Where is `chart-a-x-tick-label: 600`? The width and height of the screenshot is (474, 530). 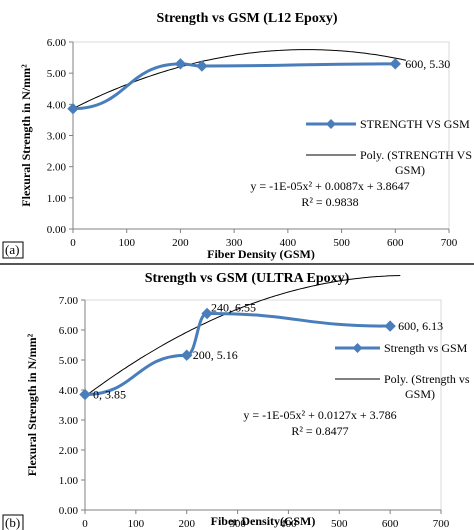 chart-a-x-tick-label: 600 is located at coordinates (395, 243).